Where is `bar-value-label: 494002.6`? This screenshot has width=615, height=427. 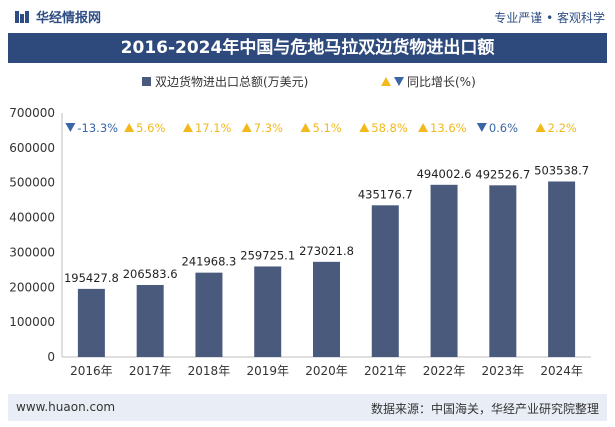 bar-value-label: 494002.6 is located at coordinates (444, 174).